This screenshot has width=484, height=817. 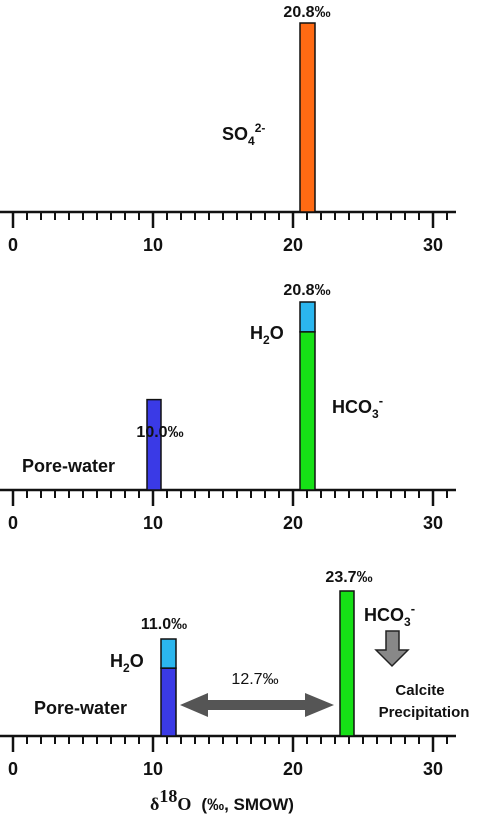 What do you see at coordinates (306, 12) in the screenshot?
I see `panel-1-bar-so4-value-label: 20.8‰` at bounding box center [306, 12].